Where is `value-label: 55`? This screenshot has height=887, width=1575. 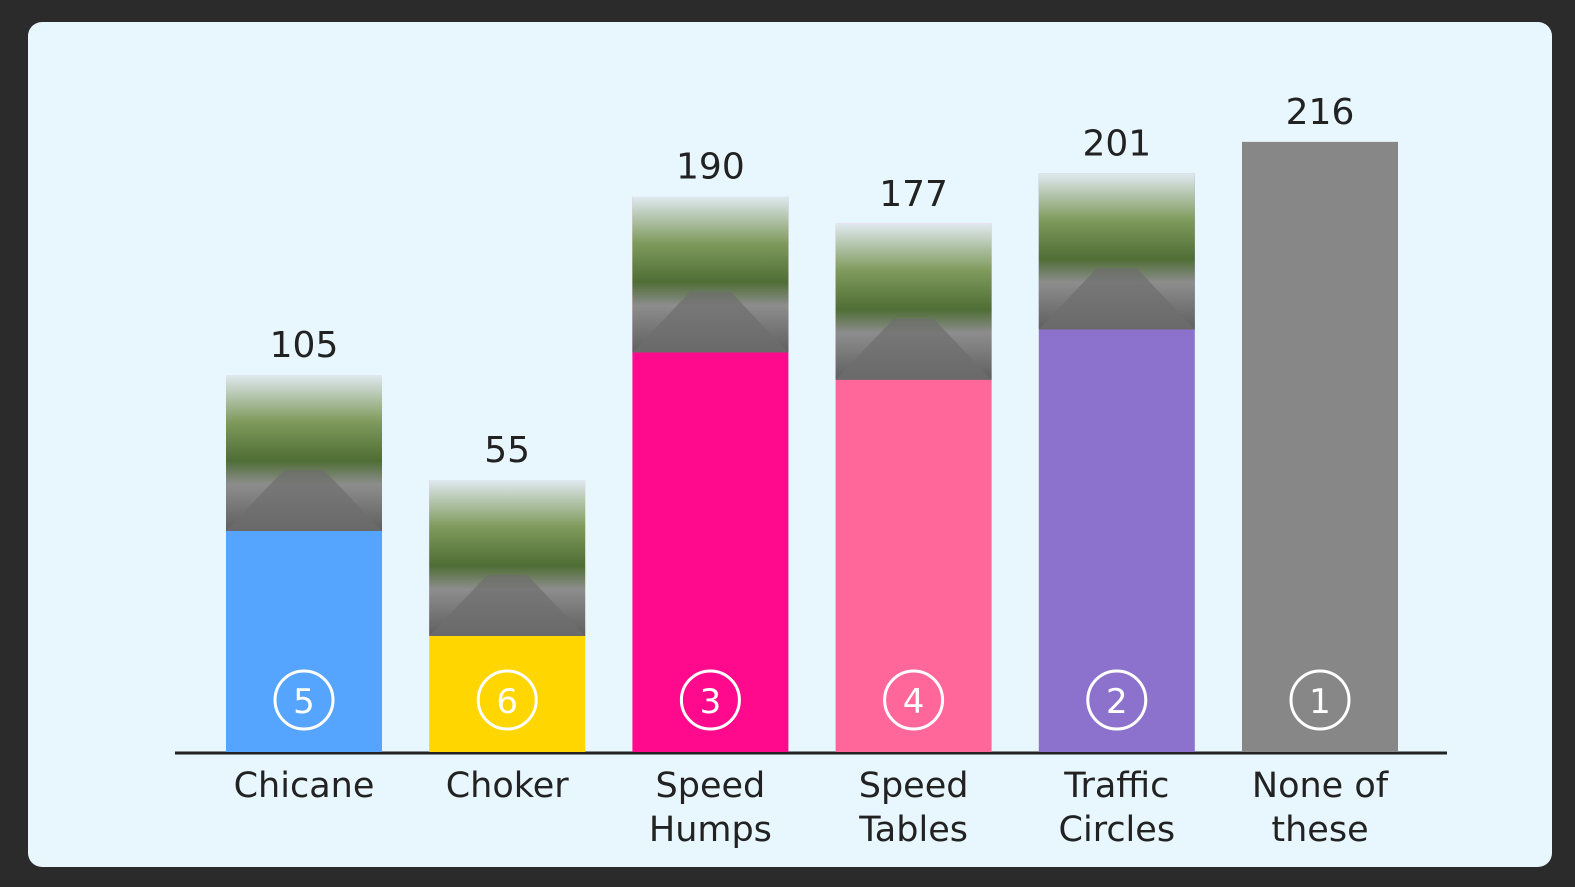 value-label: 55 is located at coordinates (507, 450).